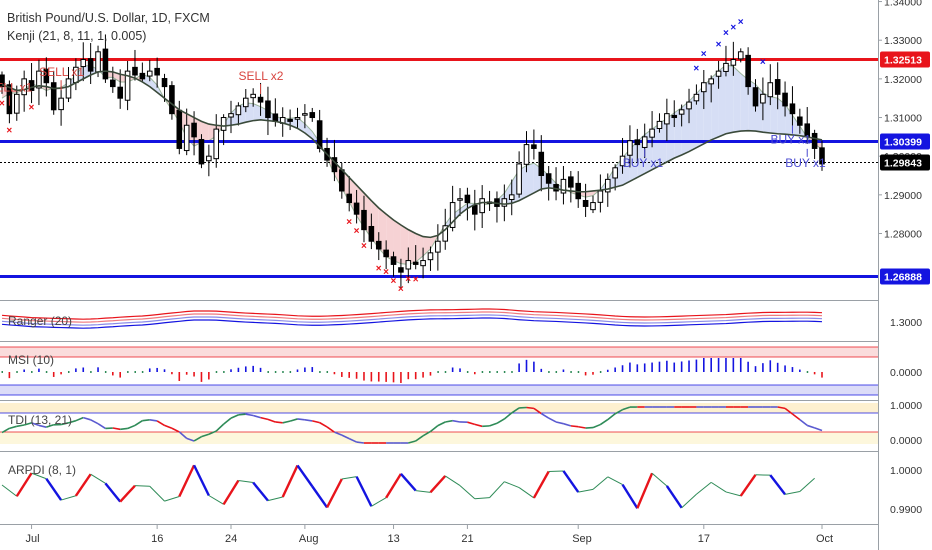 This screenshot has width=932, height=550. I want to click on time-tick-label: Jul, so click(33, 539).